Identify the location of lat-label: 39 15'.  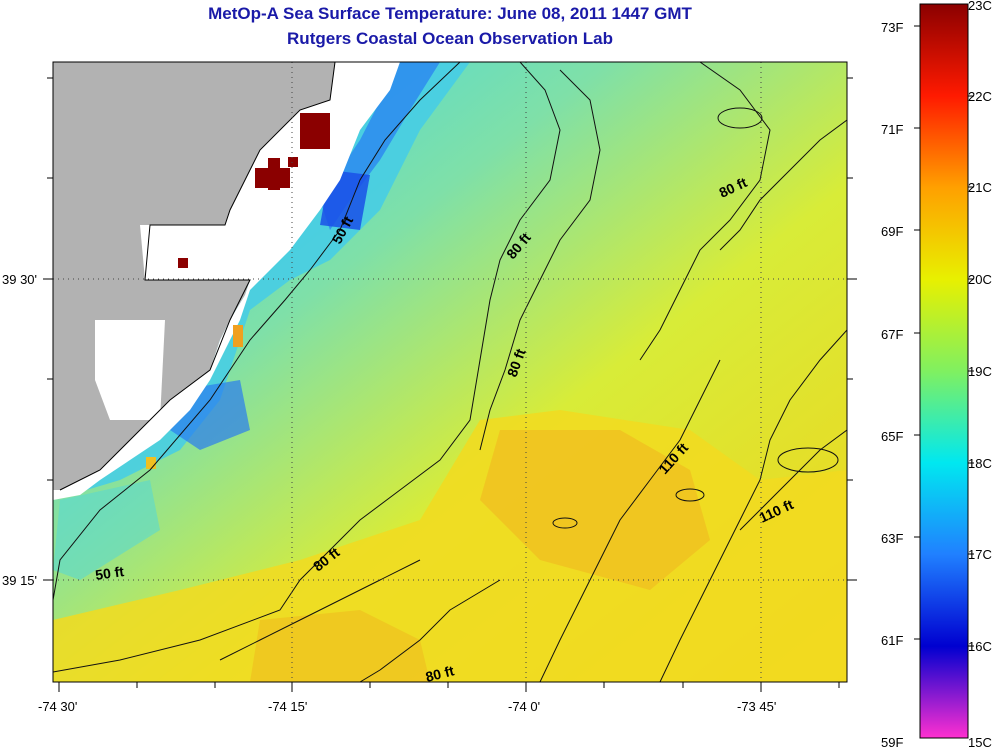
(19, 580).